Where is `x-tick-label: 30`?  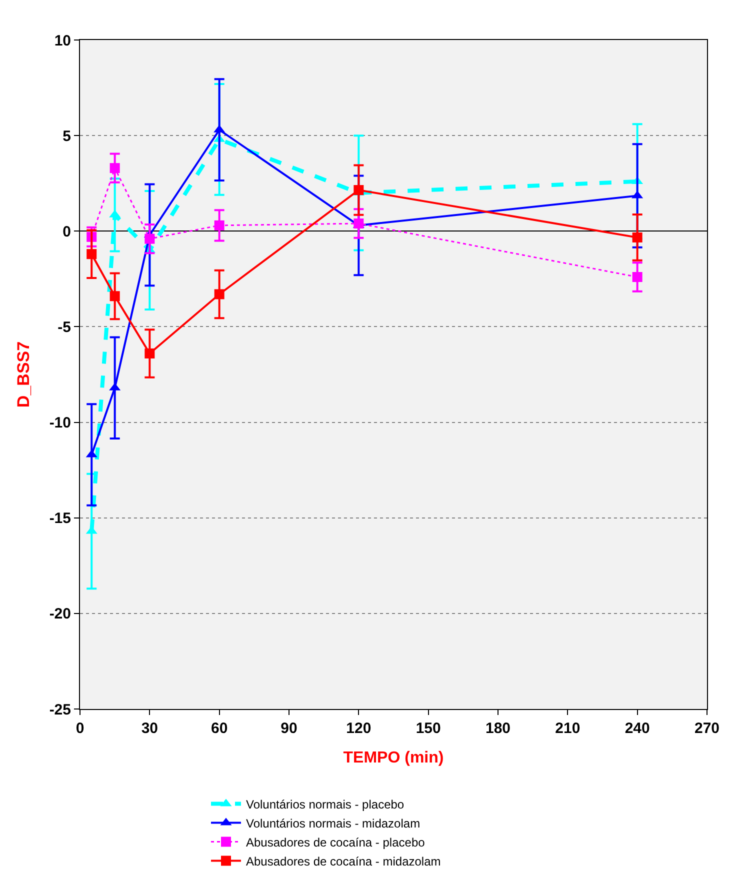
x-tick-label: 30 is located at coordinates (149, 728).